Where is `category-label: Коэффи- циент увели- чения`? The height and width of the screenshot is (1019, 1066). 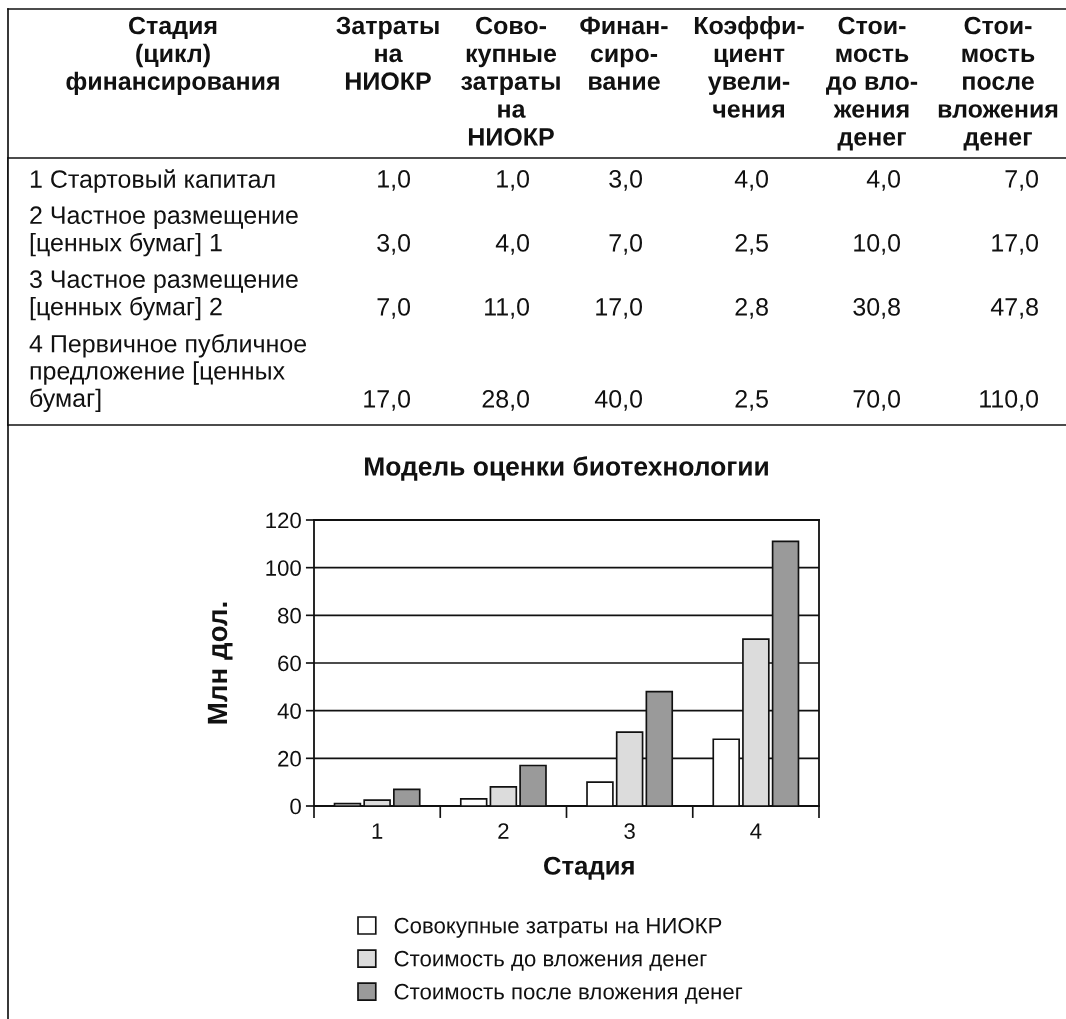 category-label: Коэффи- циент увели- чения is located at coordinates (749, 67).